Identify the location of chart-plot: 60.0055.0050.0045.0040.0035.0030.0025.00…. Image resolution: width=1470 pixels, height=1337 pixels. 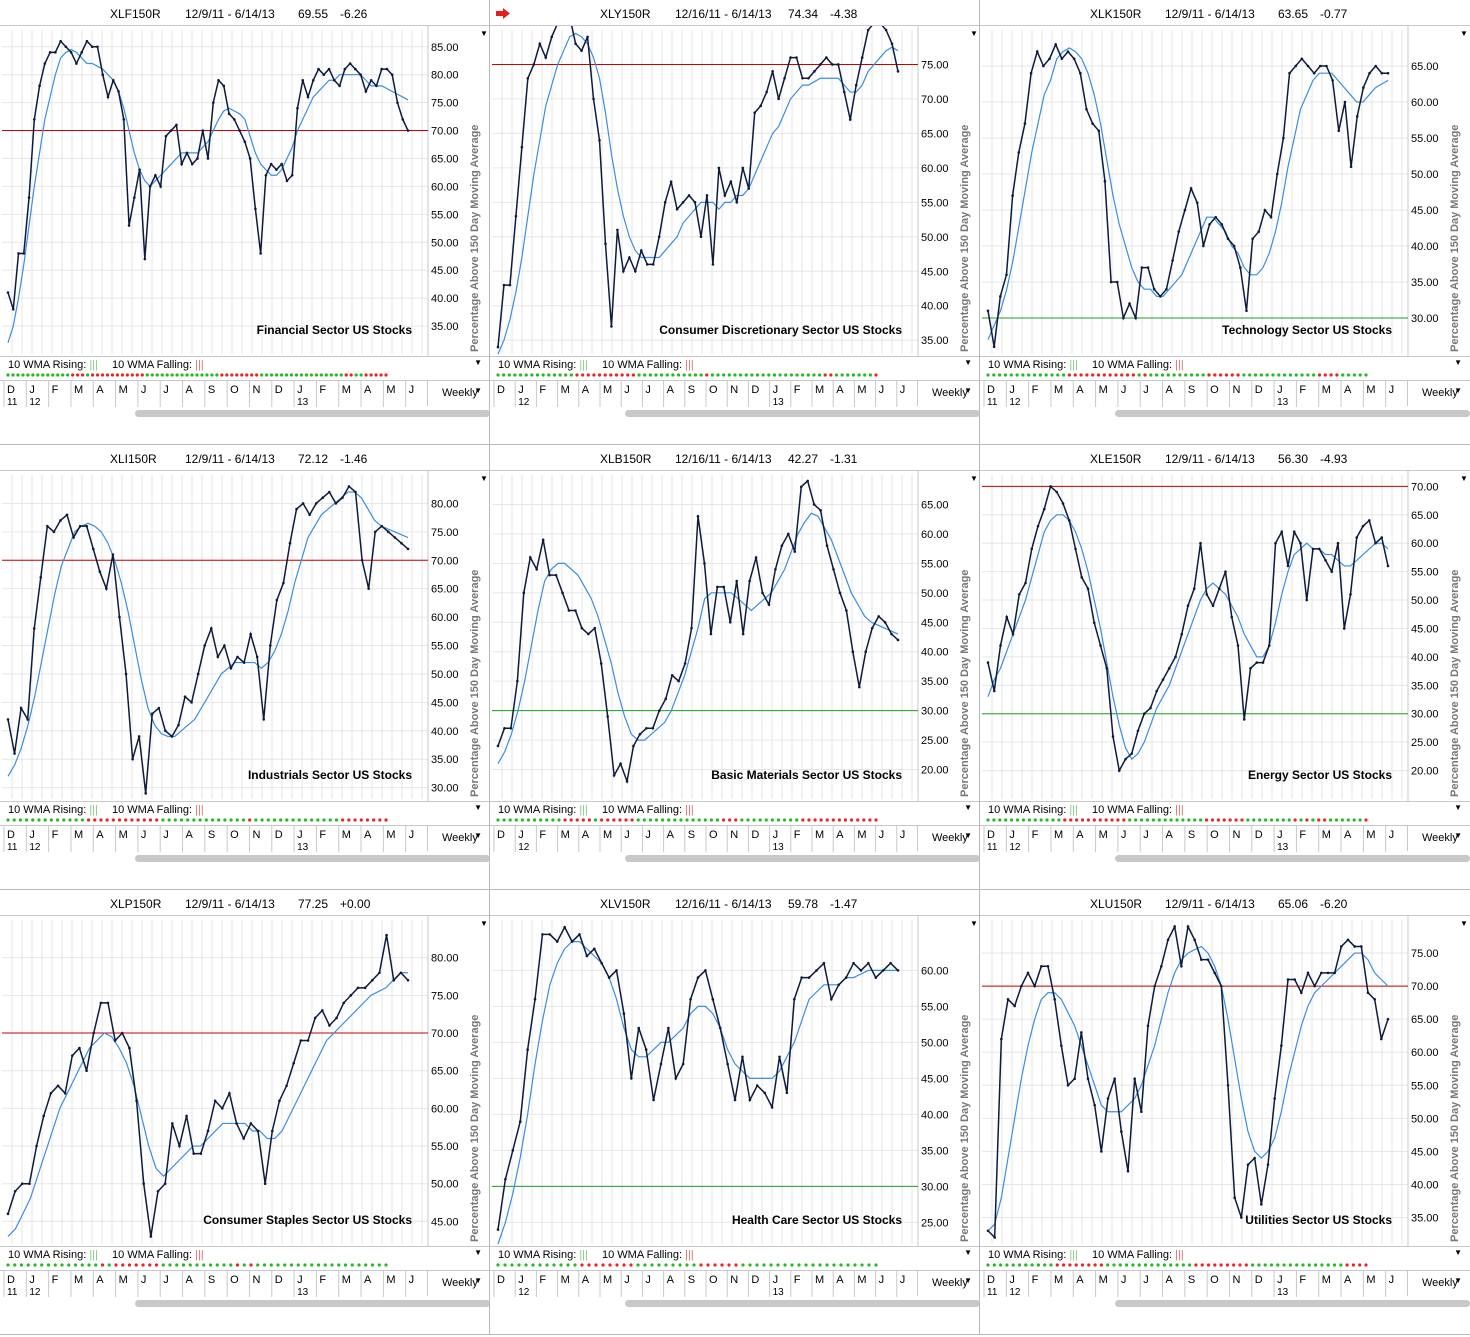
(735, 1081).